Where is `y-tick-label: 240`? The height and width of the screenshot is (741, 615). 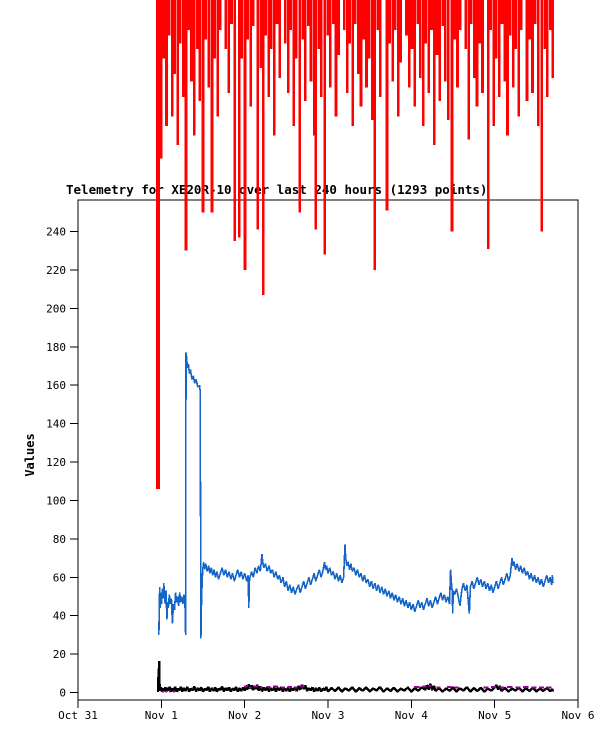 y-tick-label: 240 is located at coordinates (56, 232).